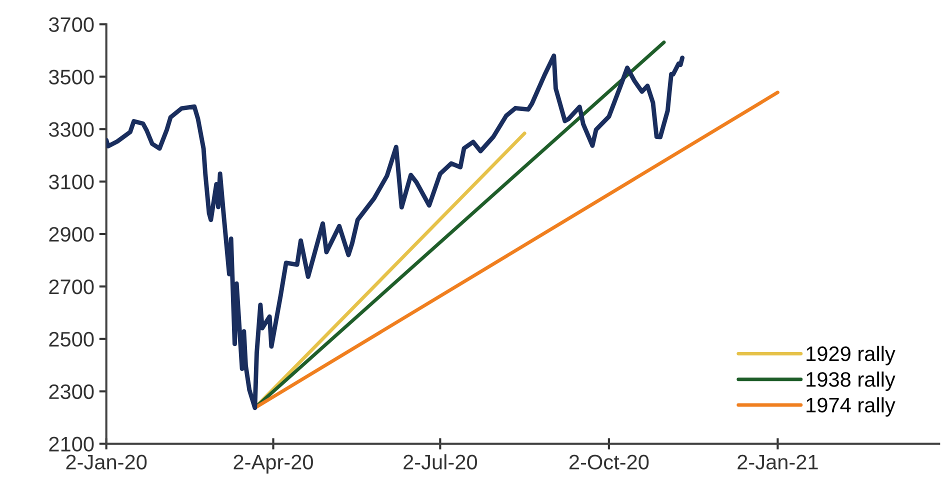  I want to click on y-tick-label: 3300, so click(71, 129).